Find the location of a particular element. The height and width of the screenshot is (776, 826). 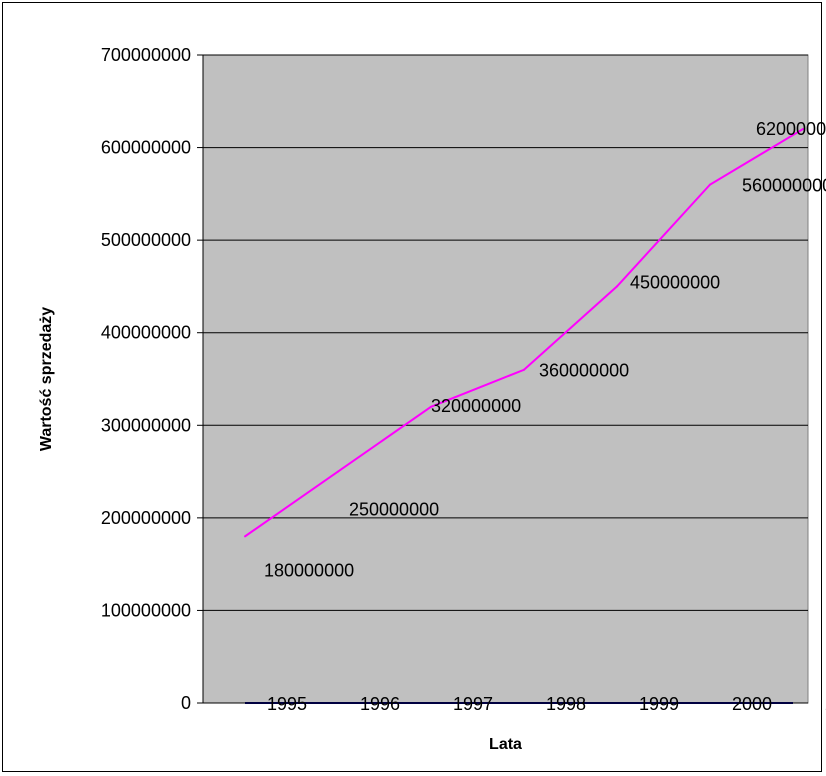

y-tick-label: 500000000 is located at coordinates (146, 240).